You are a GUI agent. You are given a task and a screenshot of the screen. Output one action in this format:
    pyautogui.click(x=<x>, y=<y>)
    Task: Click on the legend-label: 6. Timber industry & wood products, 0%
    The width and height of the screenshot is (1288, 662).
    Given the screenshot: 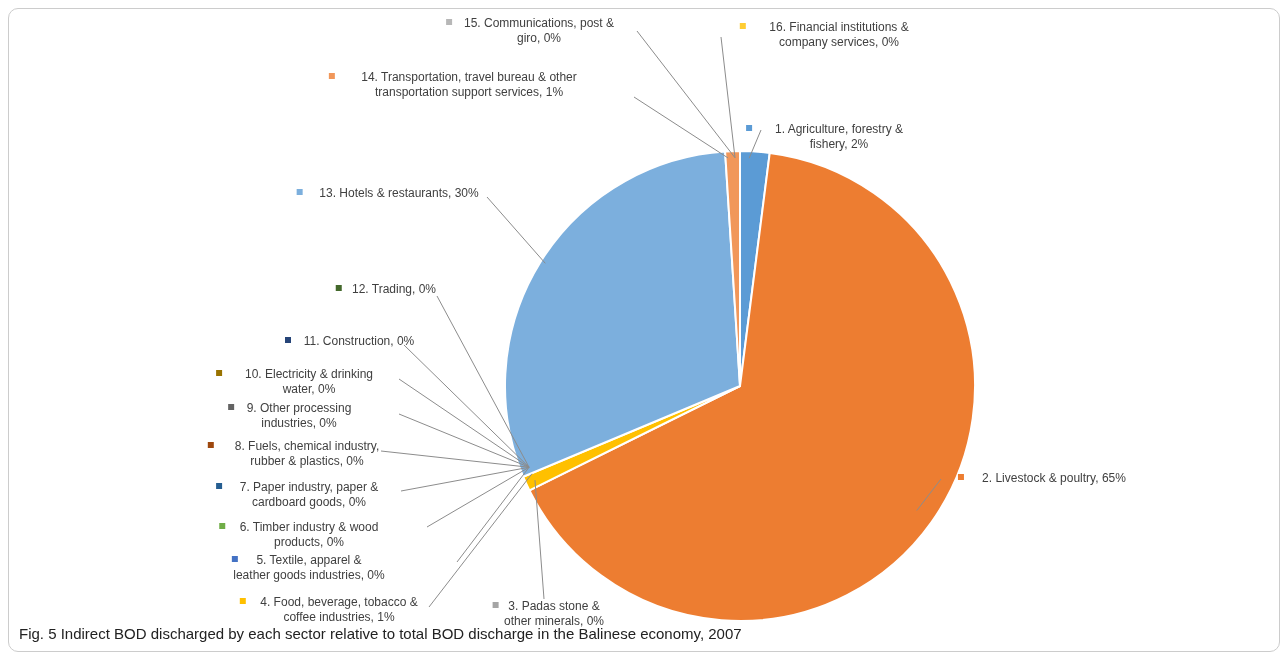 What is the action you would take?
    pyautogui.click(x=309, y=534)
    